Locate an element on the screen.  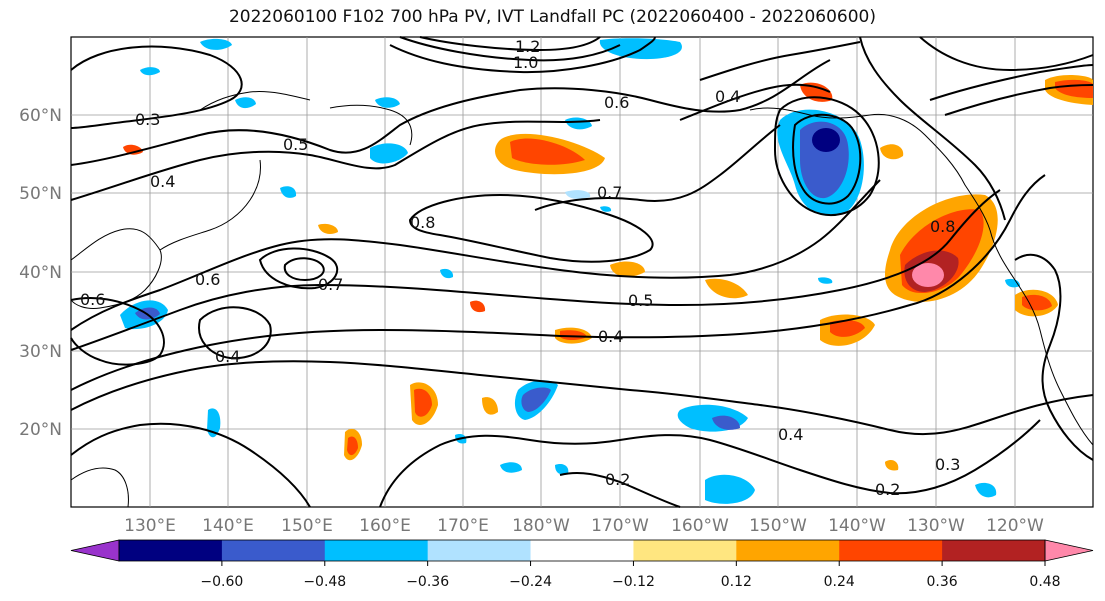
longitude-label: 170°W is located at coordinates (620, 526).